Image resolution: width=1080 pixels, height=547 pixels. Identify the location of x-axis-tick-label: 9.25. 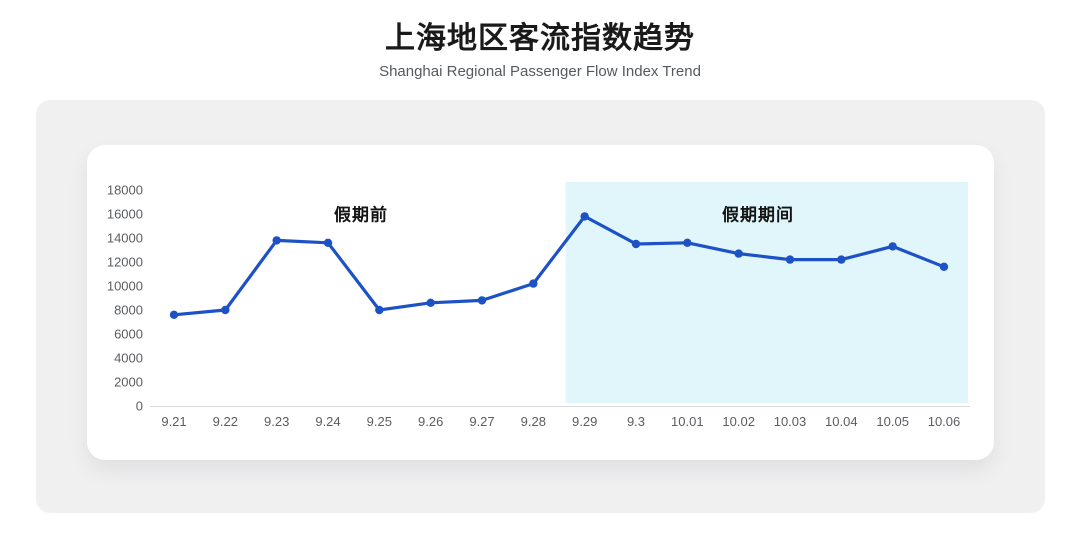
(379, 421).